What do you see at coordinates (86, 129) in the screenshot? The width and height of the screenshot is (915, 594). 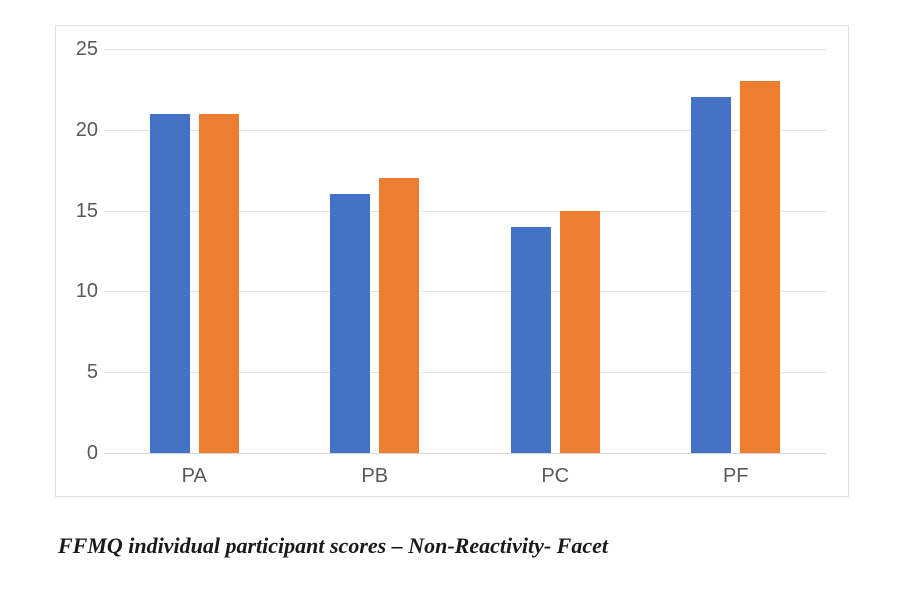 I see `y-tick-label-20: 20` at bounding box center [86, 129].